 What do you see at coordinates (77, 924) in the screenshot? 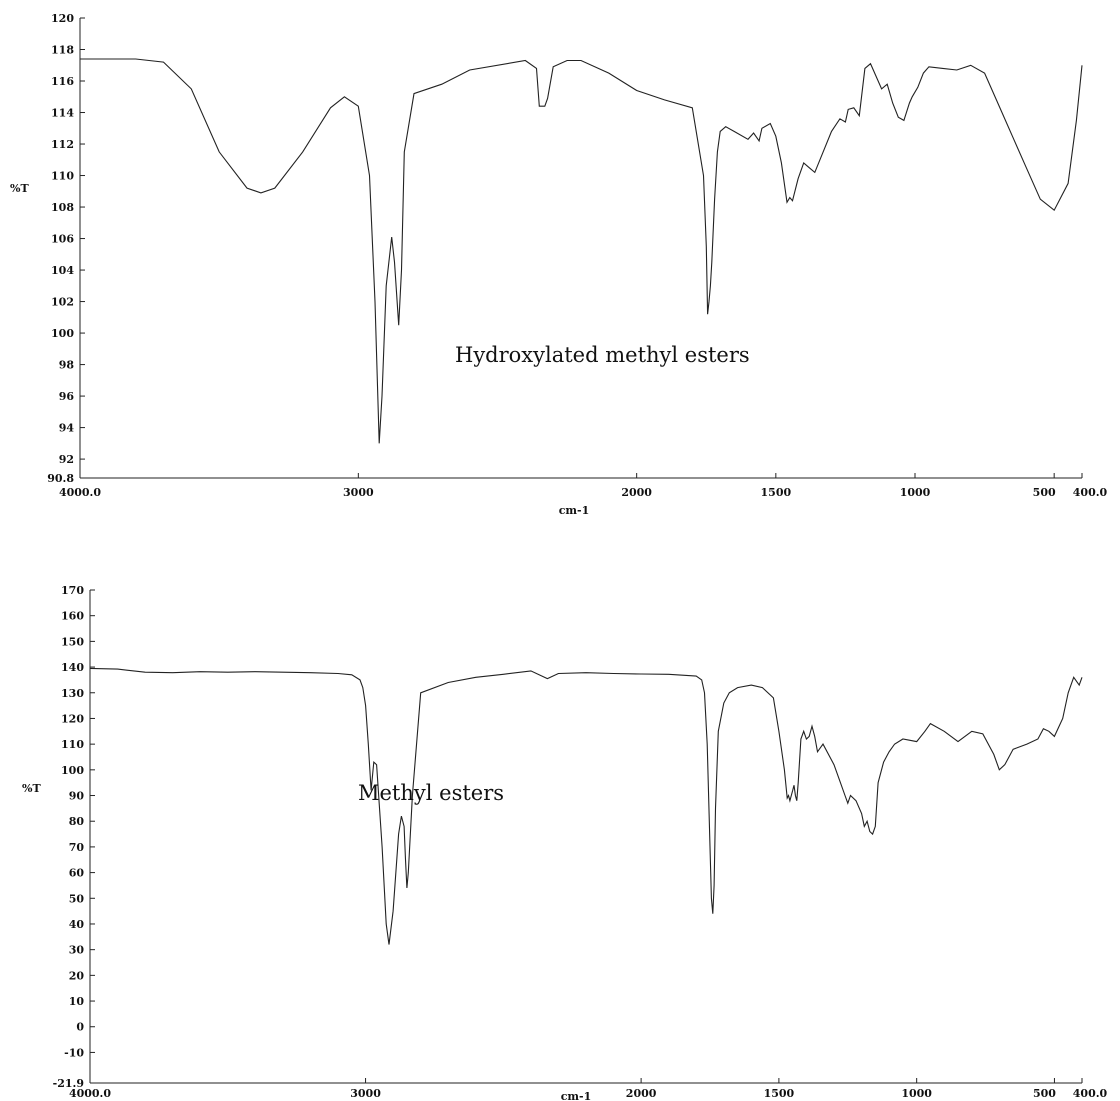
I see `y-tick-label: 40` at bounding box center [77, 924].